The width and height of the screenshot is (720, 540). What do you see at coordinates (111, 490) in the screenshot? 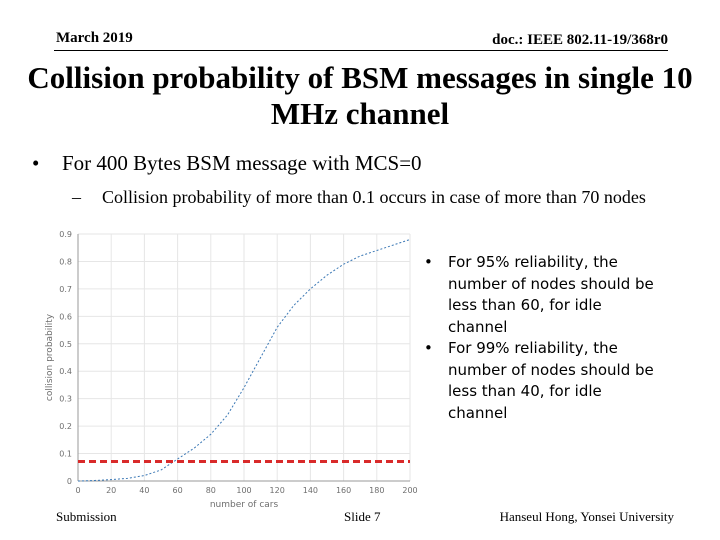
I see `x-tick-label: 20` at bounding box center [111, 490].